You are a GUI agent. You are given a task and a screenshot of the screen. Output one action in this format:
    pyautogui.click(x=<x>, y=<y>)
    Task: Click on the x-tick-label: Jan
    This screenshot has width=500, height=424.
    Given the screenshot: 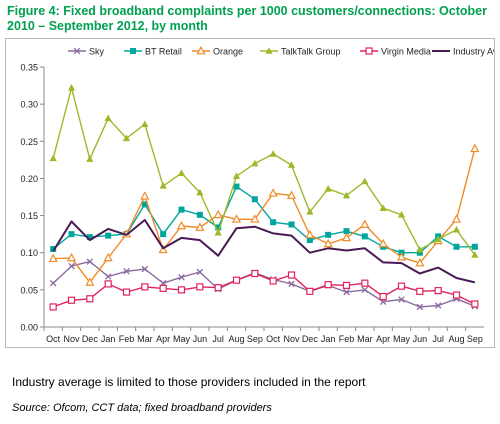 What is the action you would take?
    pyautogui.click(x=328, y=339)
    